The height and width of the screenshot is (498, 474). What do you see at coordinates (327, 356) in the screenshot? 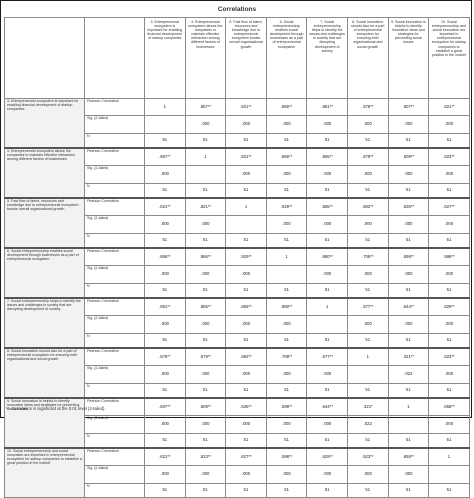
I see `table-cell: .677**` at bounding box center [327, 356].